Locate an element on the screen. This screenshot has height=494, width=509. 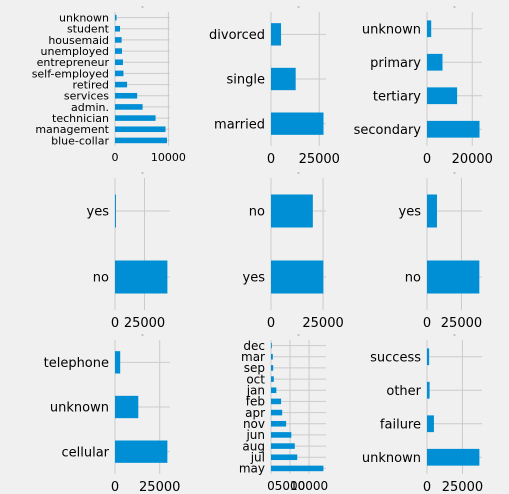
y-tick-label: telephone is located at coordinates (76, 363).